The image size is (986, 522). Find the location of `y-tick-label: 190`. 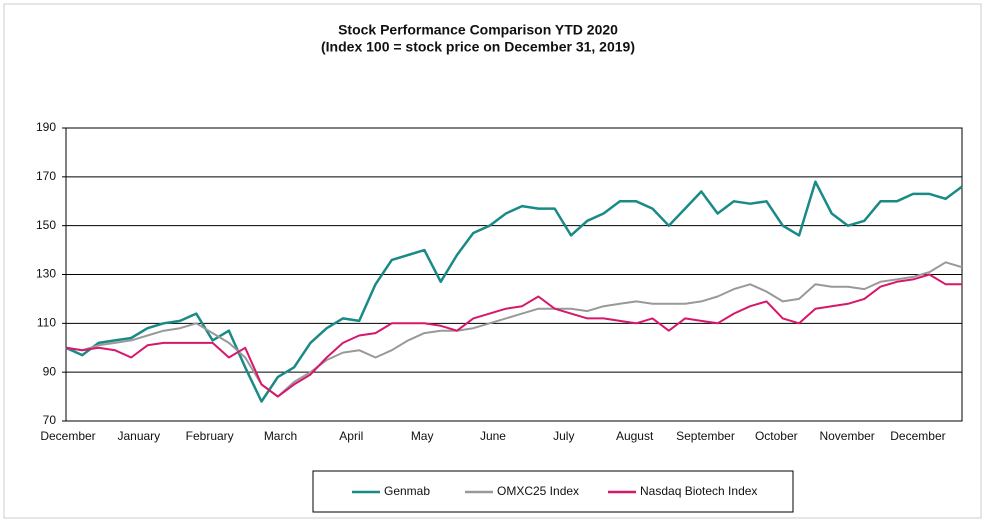

y-tick-label: 190 is located at coordinates (46, 127).